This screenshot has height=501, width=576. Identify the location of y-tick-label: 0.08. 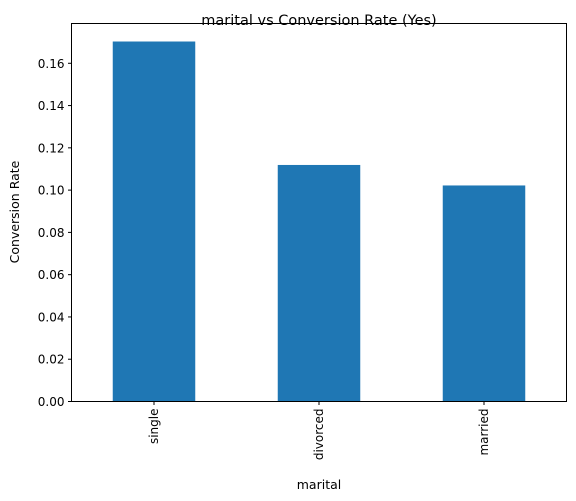
(51, 233).